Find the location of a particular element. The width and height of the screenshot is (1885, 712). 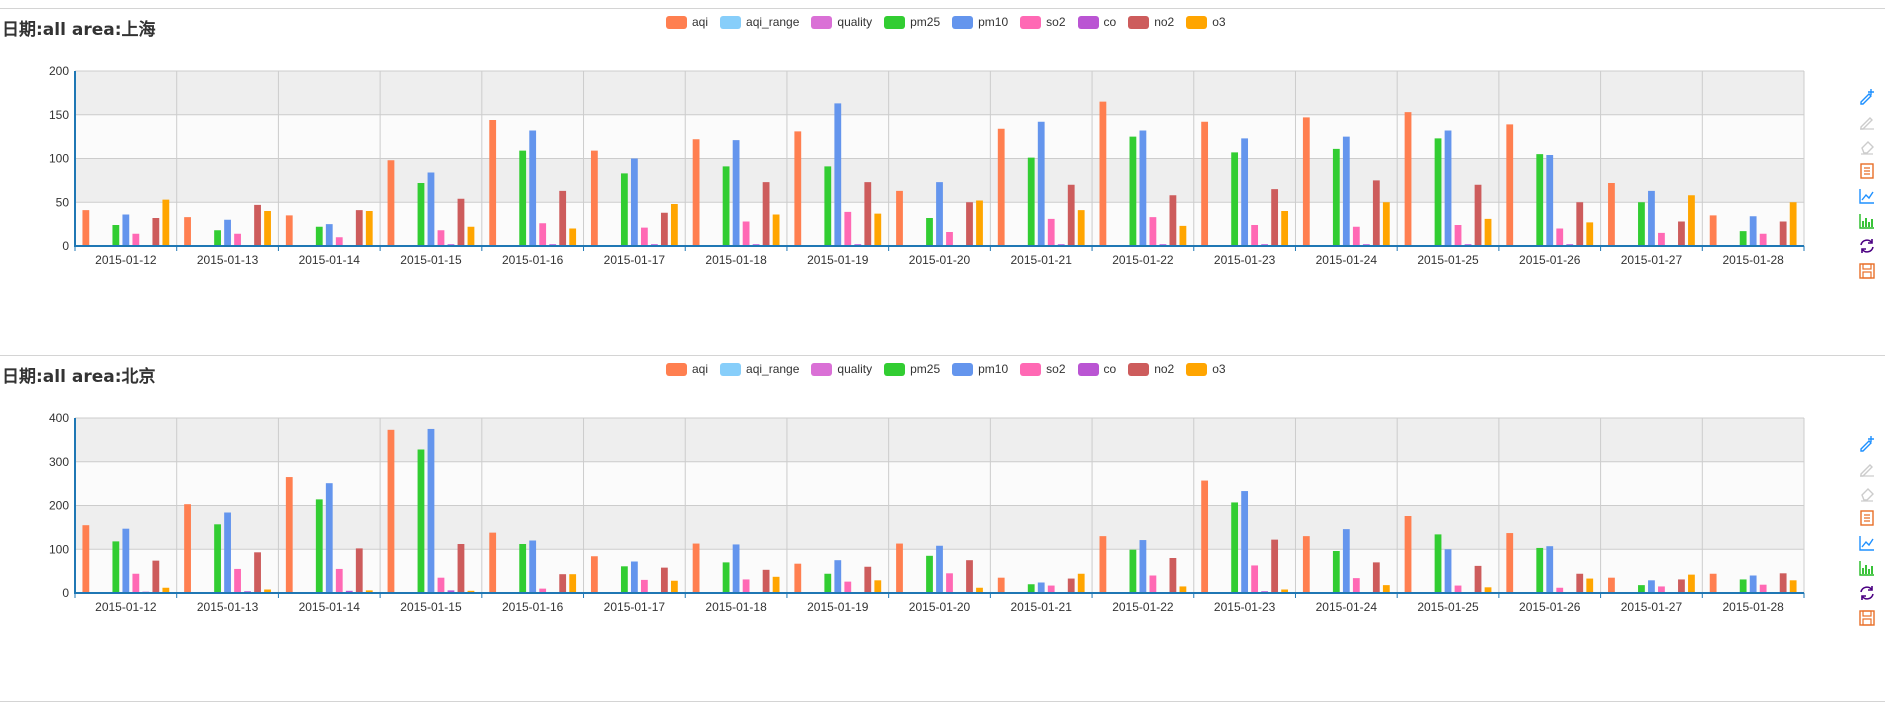

legend-item-aqi-range: aqi_range is located at coordinates (759, 22).